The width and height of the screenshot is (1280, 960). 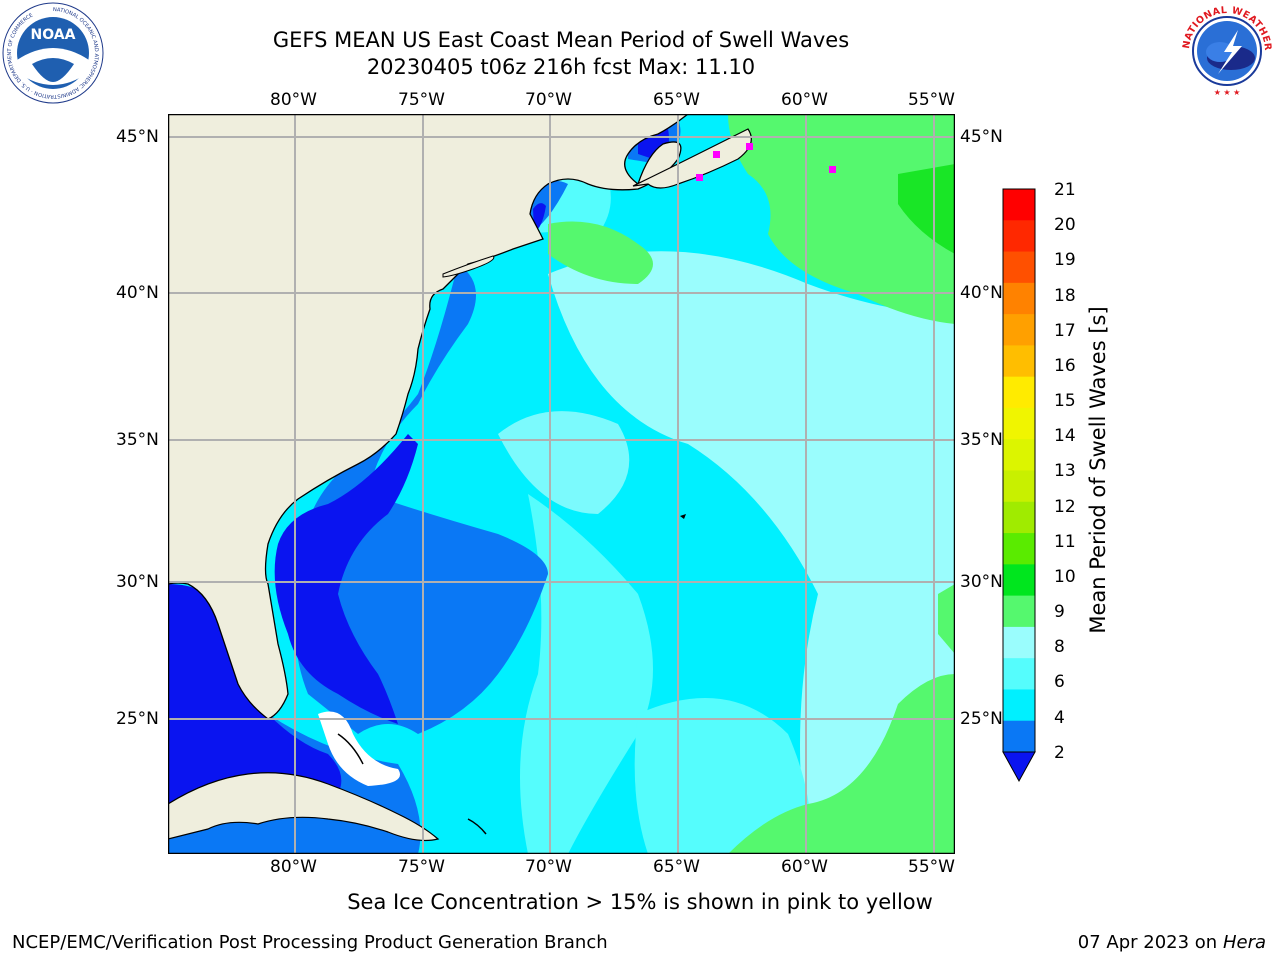 What do you see at coordinates (137, 440) in the screenshot?
I see `lat-label-left: 35°N` at bounding box center [137, 440].